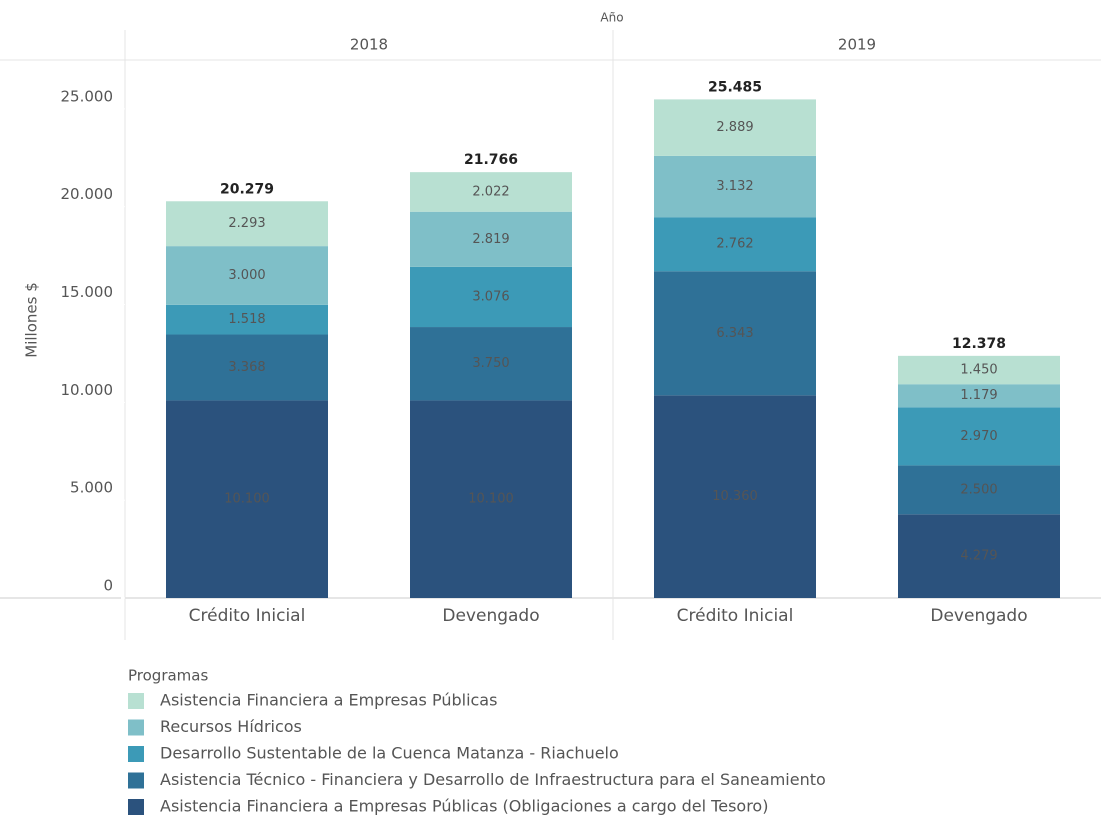 The image size is (1101, 827). Describe the element at coordinates (87, 96) in the screenshot. I see `y-tick-label: 25.000` at that location.